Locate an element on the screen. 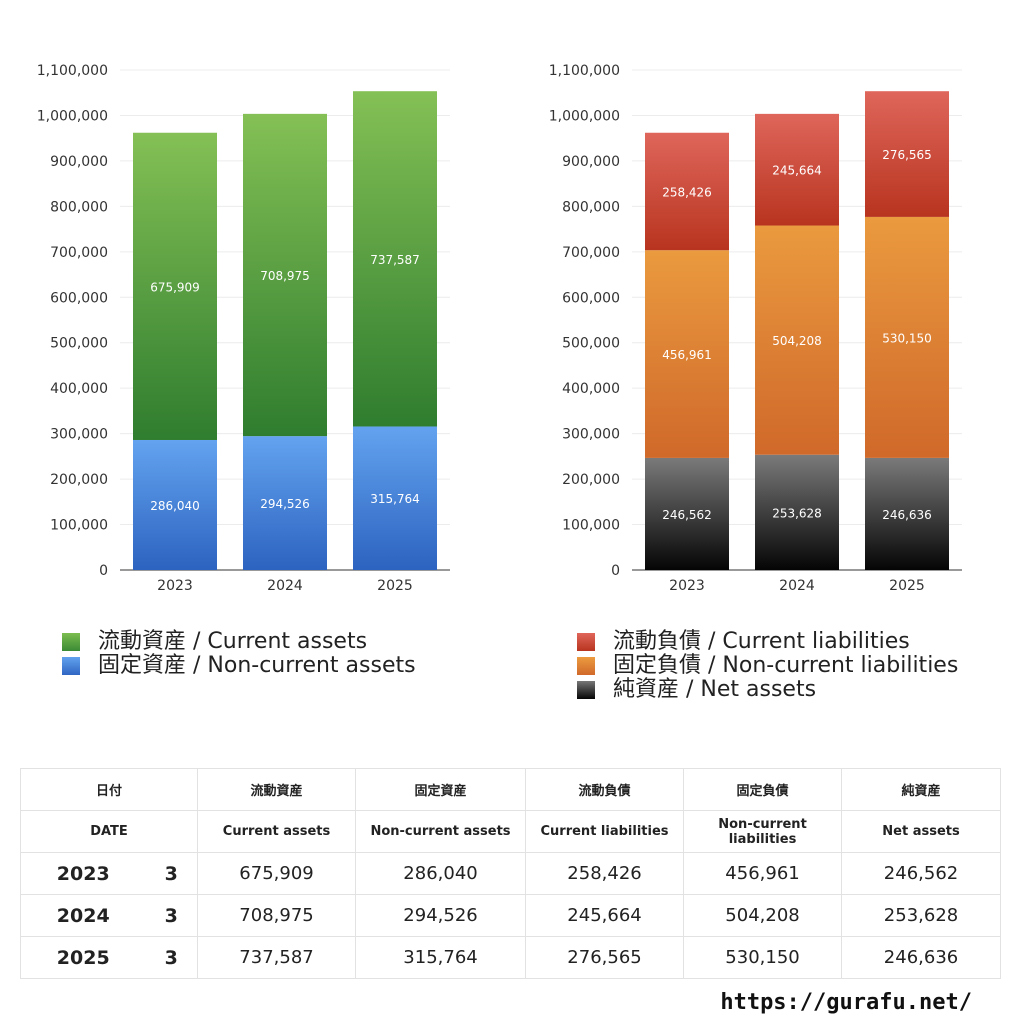 This screenshot has width=1024, height=1024. cell-current-assets: 737,587 is located at coordinates (277, 957).